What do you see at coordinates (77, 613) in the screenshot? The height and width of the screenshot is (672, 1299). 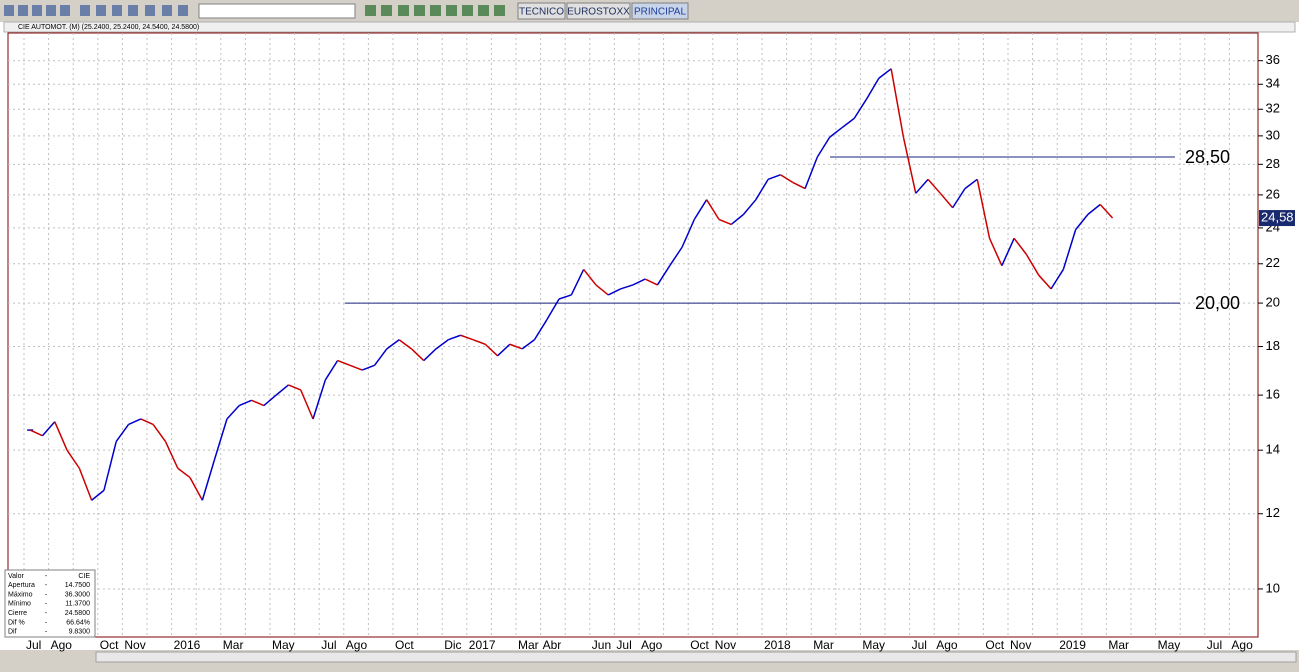 I see `info-cell: 24.5800` at bounding box center [77, 613].